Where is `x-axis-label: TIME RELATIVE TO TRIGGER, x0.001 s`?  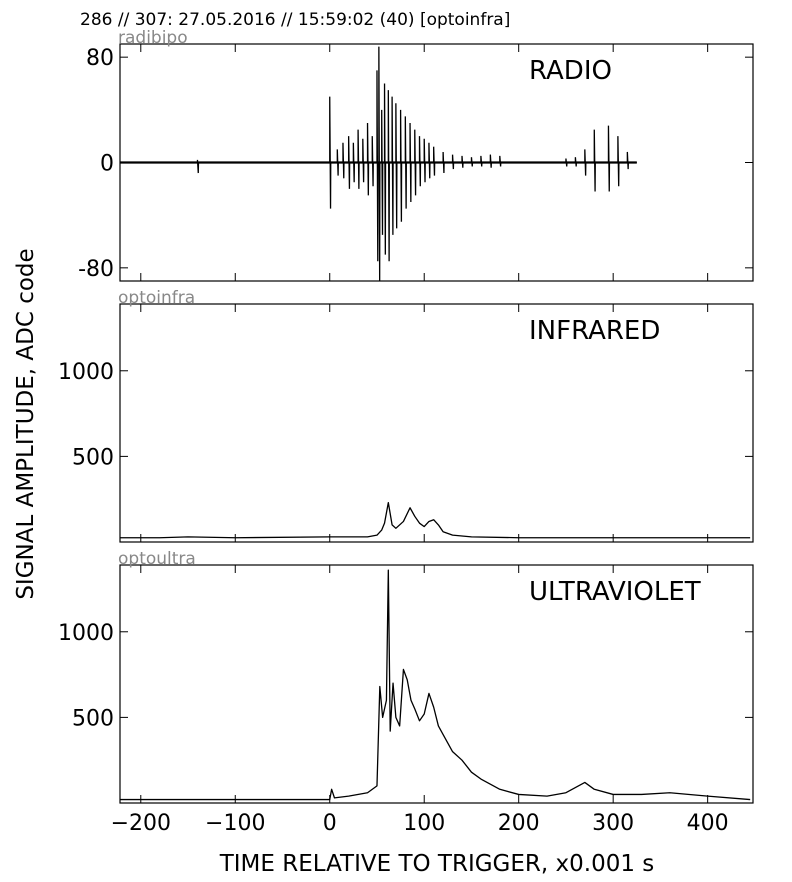
x-axis-label: TIME RELATIVE TO TRIGGER, x0.001 s is located at coordinates (437, 864).